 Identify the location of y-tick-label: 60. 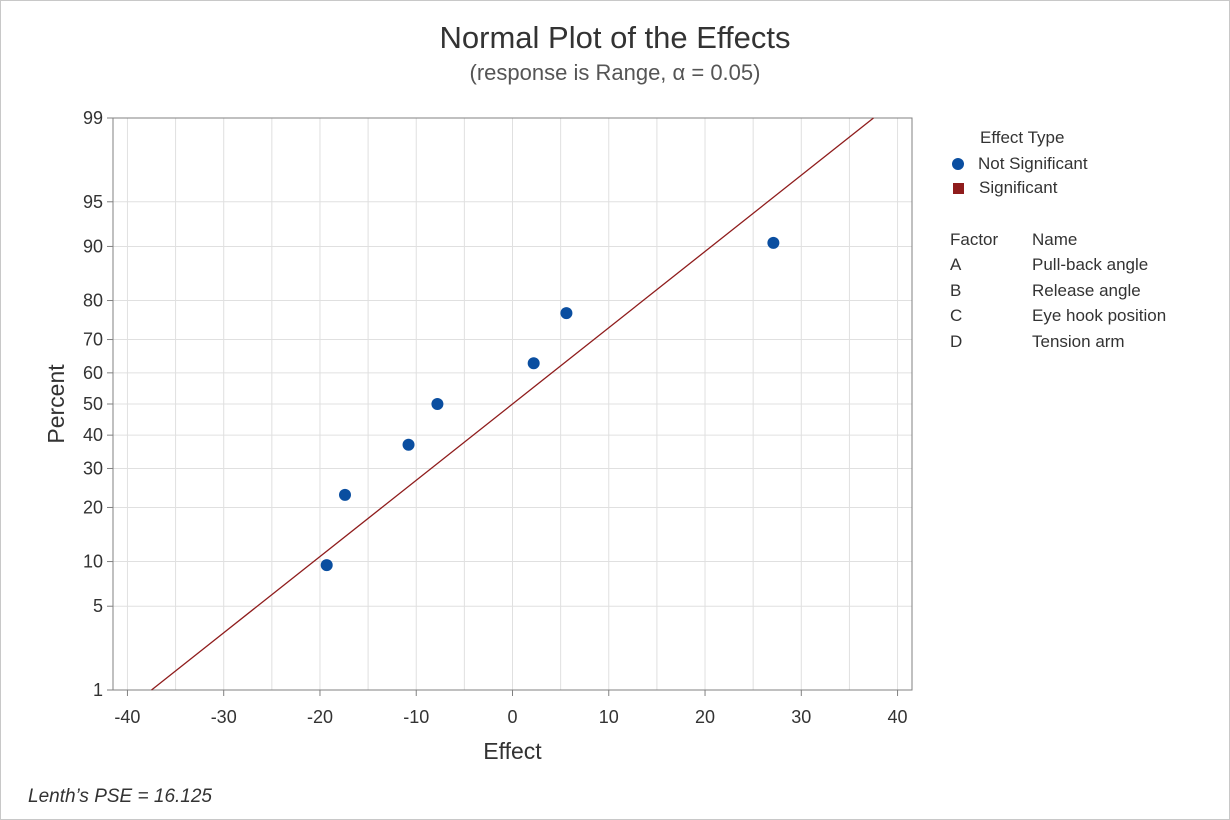
(93, 373).